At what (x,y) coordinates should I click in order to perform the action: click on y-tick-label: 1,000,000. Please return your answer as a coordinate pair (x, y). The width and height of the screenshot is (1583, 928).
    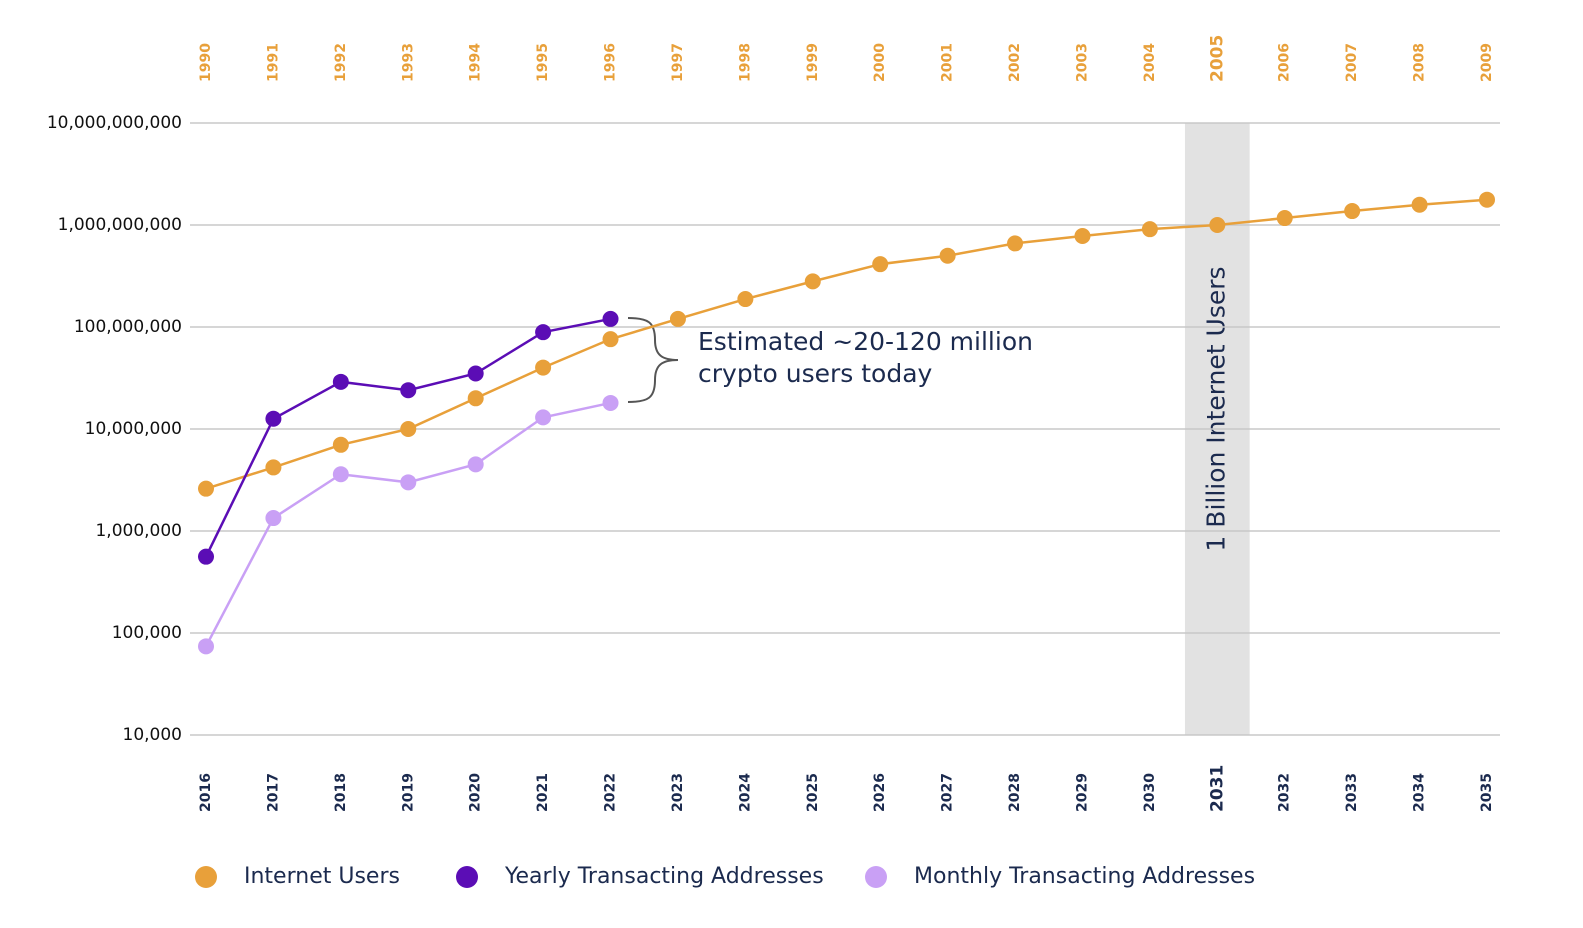
    Looking at the image, I should click on (138, 531).